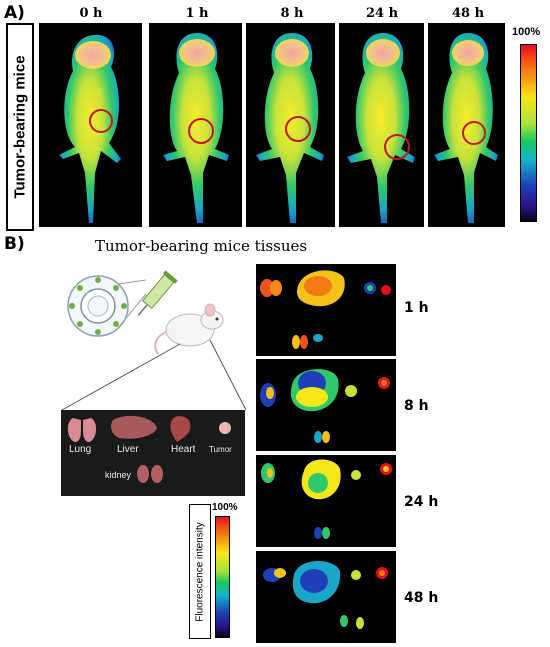  Describe the element at coordinates (14, 244) in the screenshot. I see `panel-b-label: B)` at that location.